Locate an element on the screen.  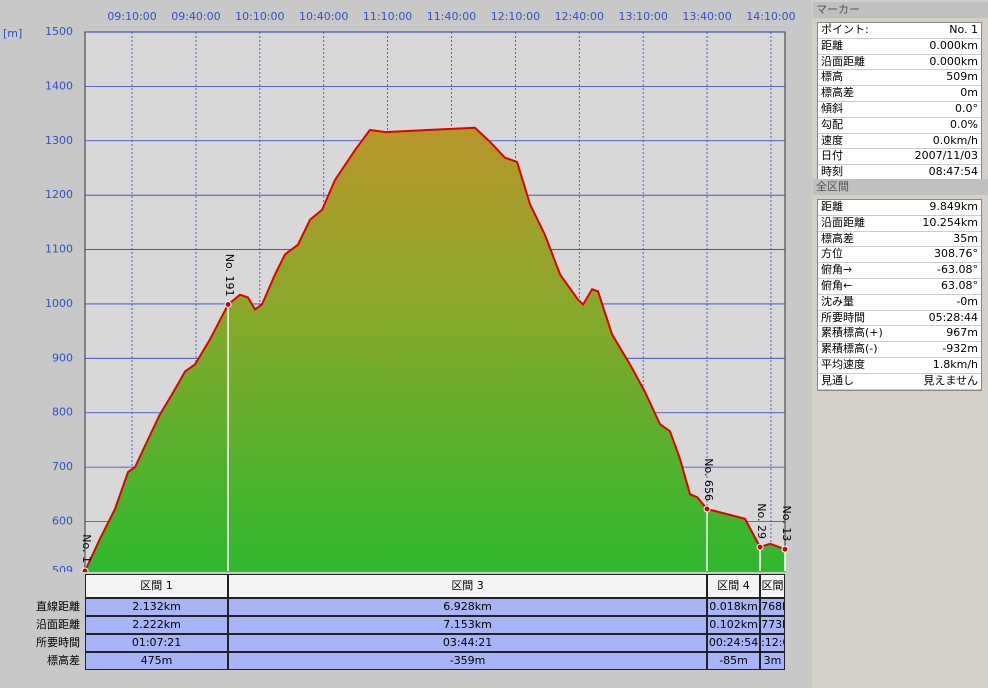
panel-row: 沿面距離 10.254km is located at coordinates (899, 224).